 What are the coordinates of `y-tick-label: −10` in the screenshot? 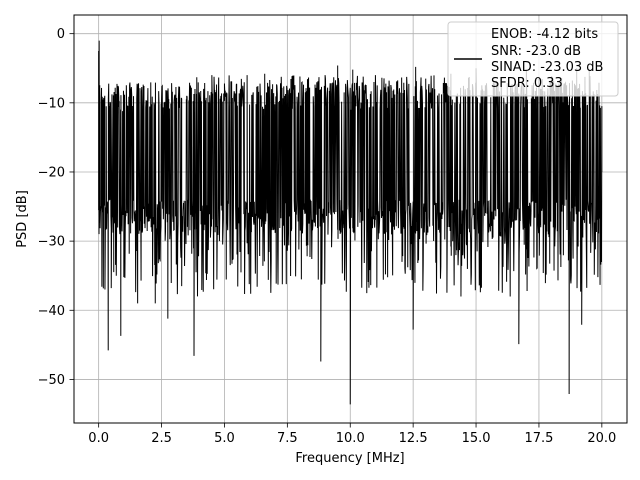 It's located at (51, 103).